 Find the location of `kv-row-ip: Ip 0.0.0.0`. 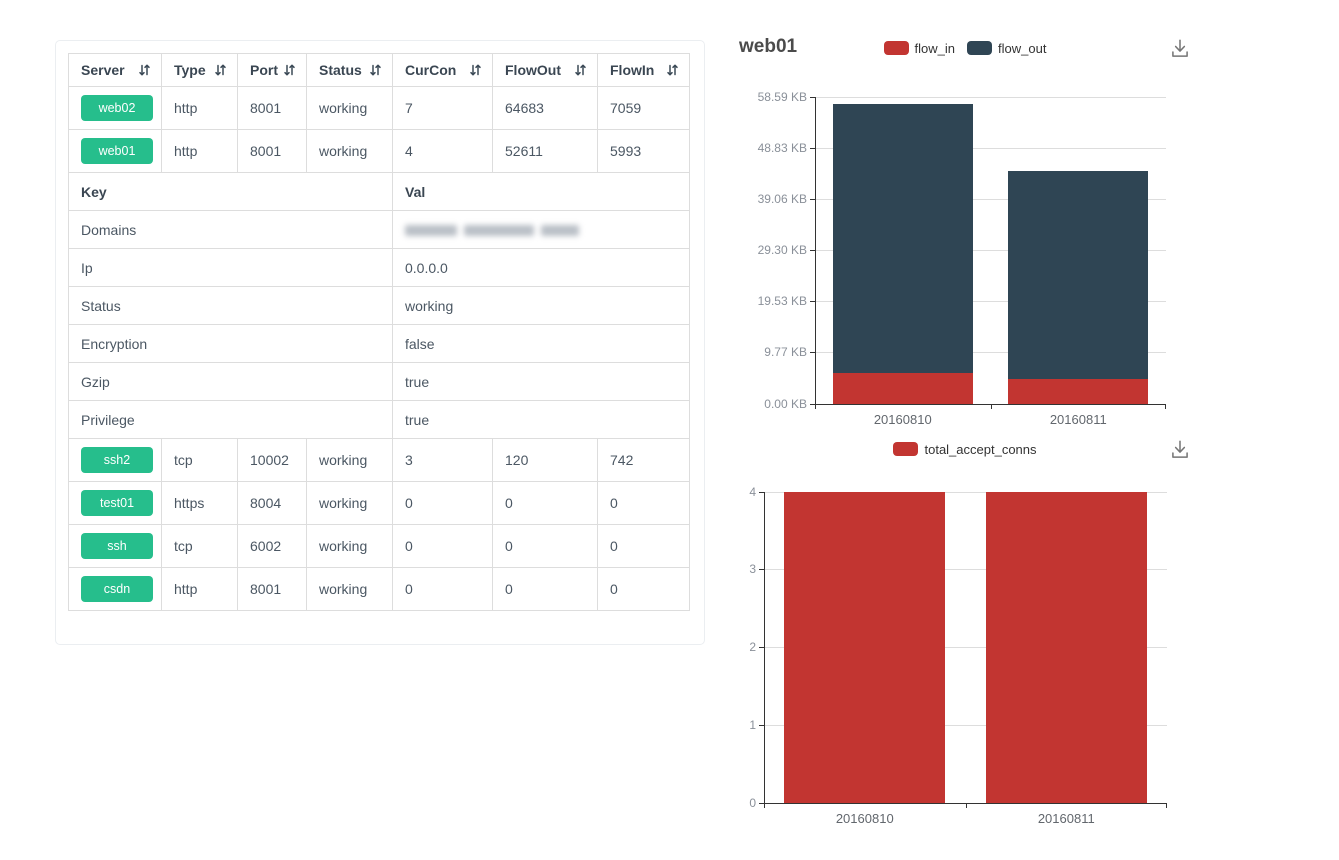

kv-row-ip: Ip 0.0.0.0 is located at coordinates (379, 267).